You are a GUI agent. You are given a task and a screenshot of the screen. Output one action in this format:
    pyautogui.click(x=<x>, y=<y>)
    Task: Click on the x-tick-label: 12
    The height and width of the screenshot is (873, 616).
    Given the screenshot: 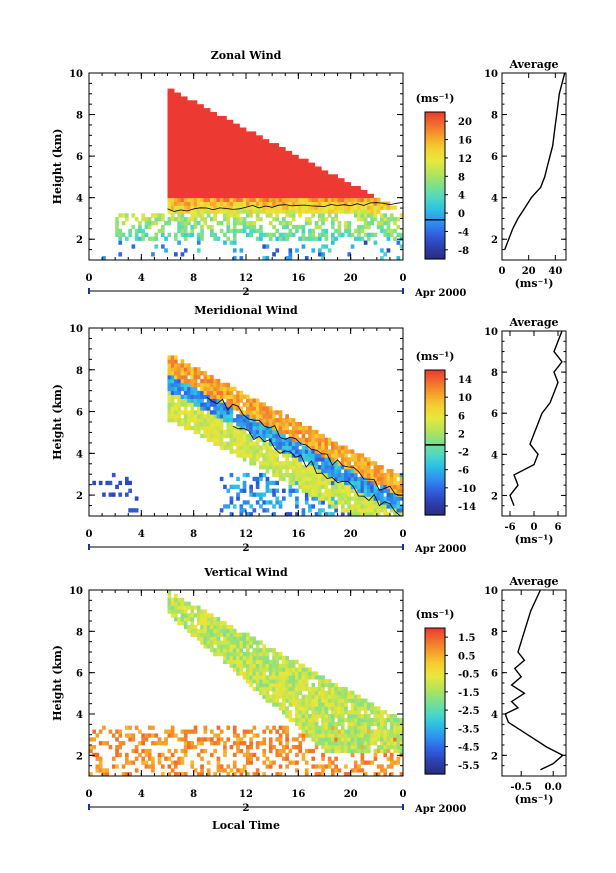 What is the action you would take?
    pyautogui.click(x=246, y=534)
    